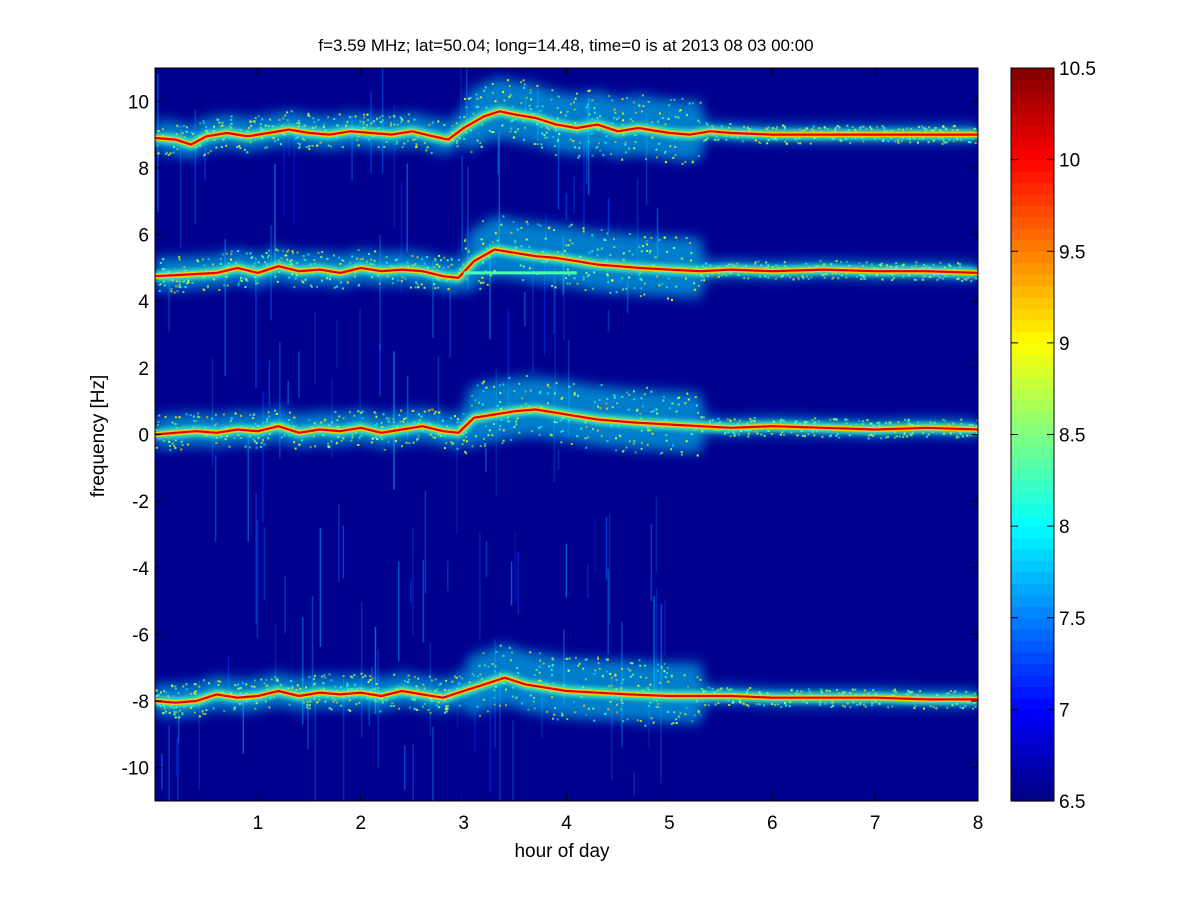 This screenshot has height=906, width=1201. What do you see at coordinates (1064, 710) in the screenshot?
I see `colorbar-tick-label: 7` at bounding box center [1064, 710].